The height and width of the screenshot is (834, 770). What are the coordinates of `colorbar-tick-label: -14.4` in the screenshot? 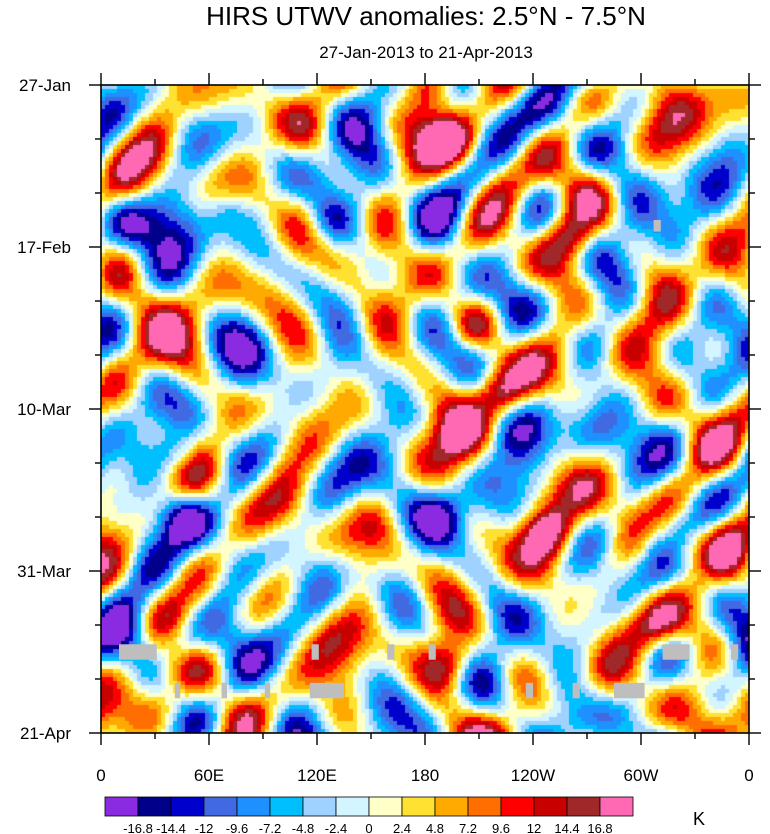 It's located at (171, 827).